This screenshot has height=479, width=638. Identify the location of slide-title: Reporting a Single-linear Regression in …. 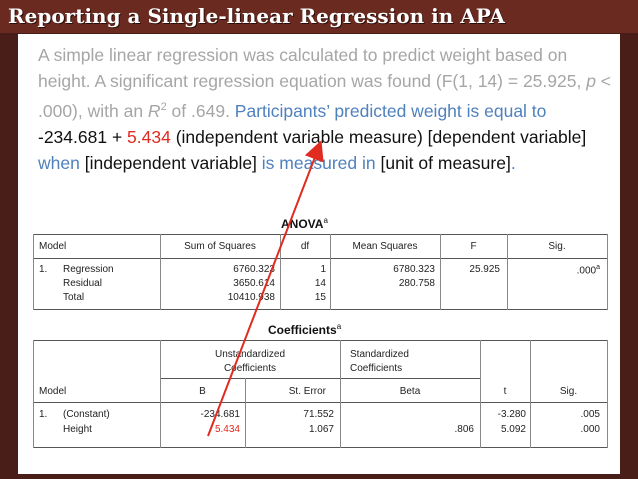
(256, 16).